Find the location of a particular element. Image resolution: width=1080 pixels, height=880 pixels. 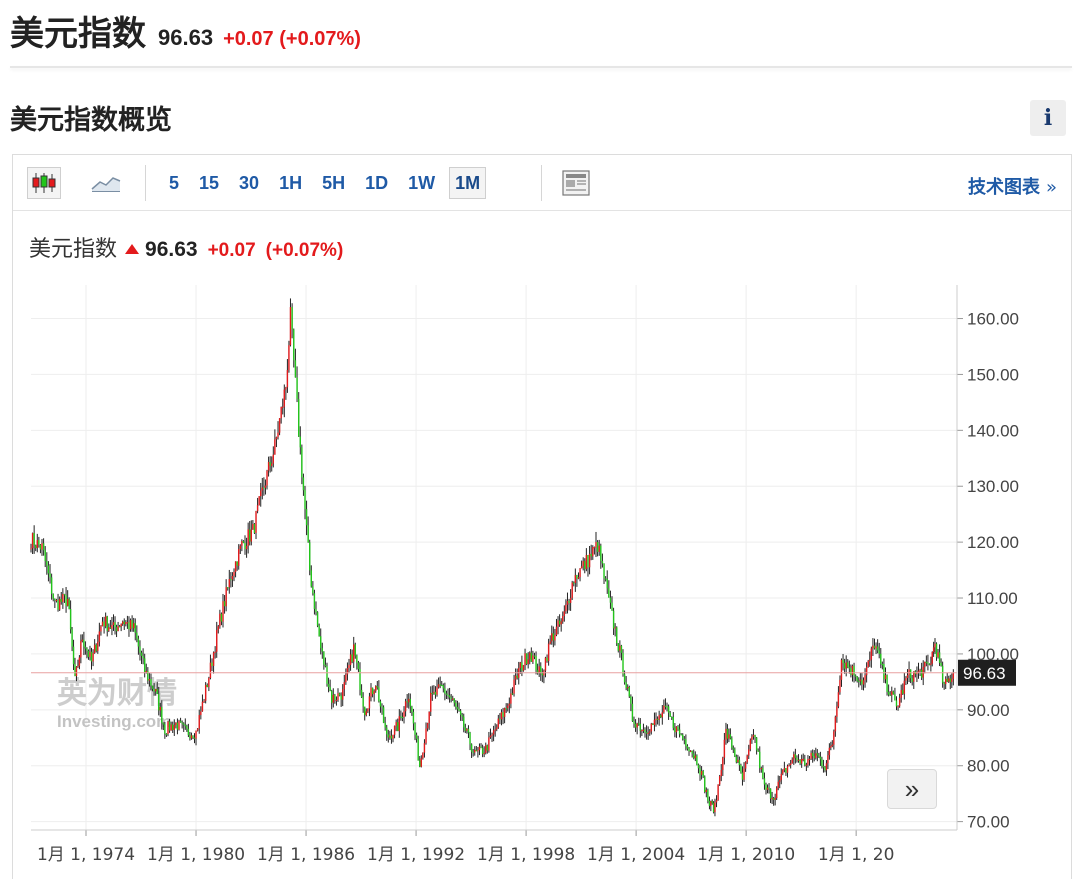

candlestick-icon is located at coordinates (44, 183).